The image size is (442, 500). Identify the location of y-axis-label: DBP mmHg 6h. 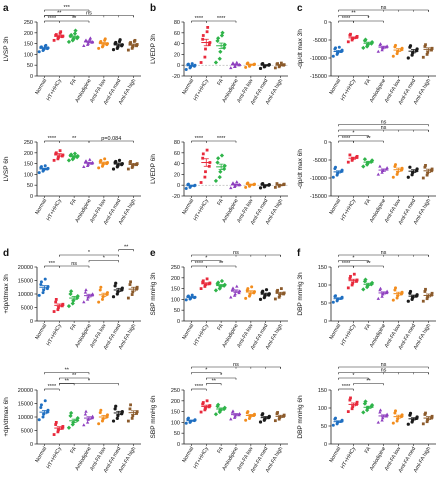
(300, 417).